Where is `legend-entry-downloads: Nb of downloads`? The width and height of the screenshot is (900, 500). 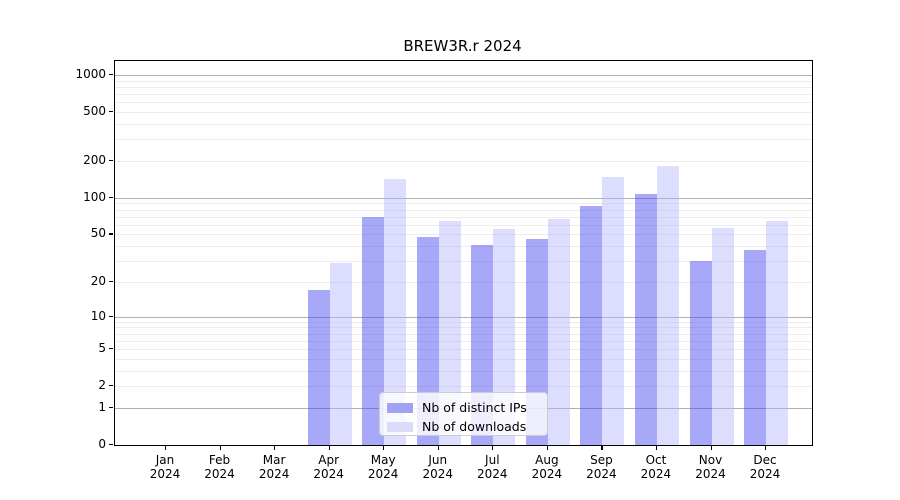
legend-entry-downloads: Nb of downloads is located at coordinates (462, 426).